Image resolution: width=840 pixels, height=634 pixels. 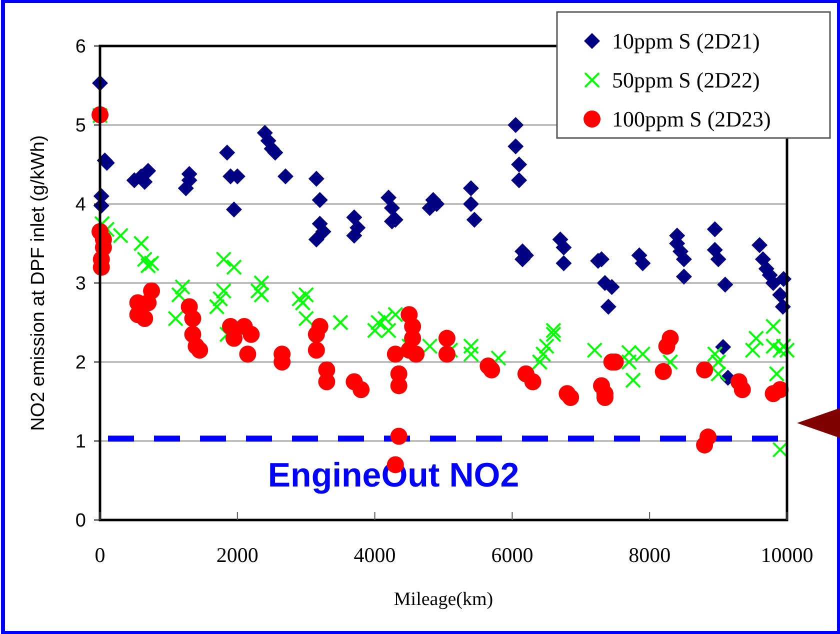 I want to click on y-tick-label: 3, so click(x=80, y=284).